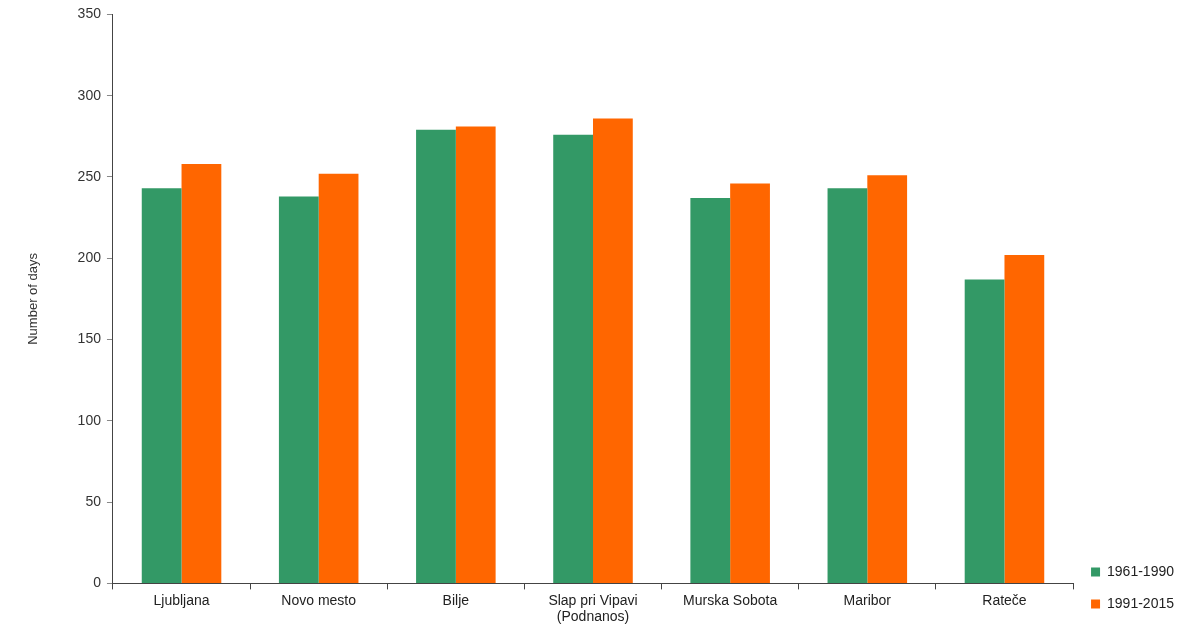  What do you see at coordinates (89, 175) in the screenshot?
I see `y-tick-label: 250` at bounding box center [89, 175].